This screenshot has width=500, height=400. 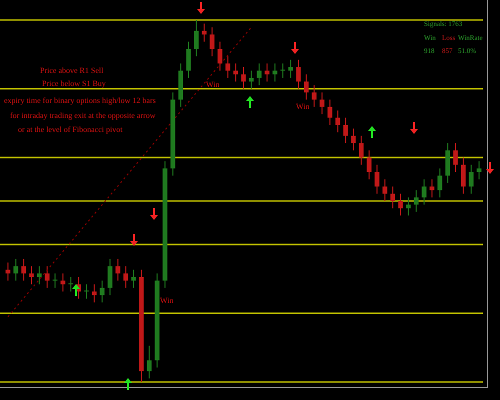 What do you see at coordinates (83, 115) in the screenshot?
I see `annotation: for intraday trading exit at the opposite arrow` at bounding box center [83, 115].